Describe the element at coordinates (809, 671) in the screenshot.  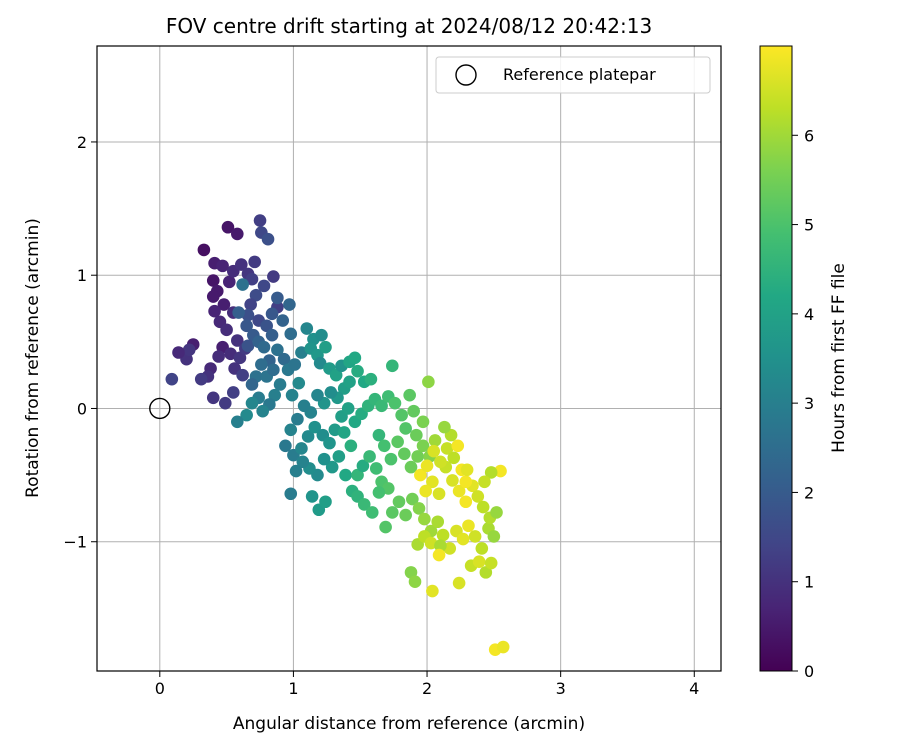
I see `colorbar-tick-label: 0` at that location.